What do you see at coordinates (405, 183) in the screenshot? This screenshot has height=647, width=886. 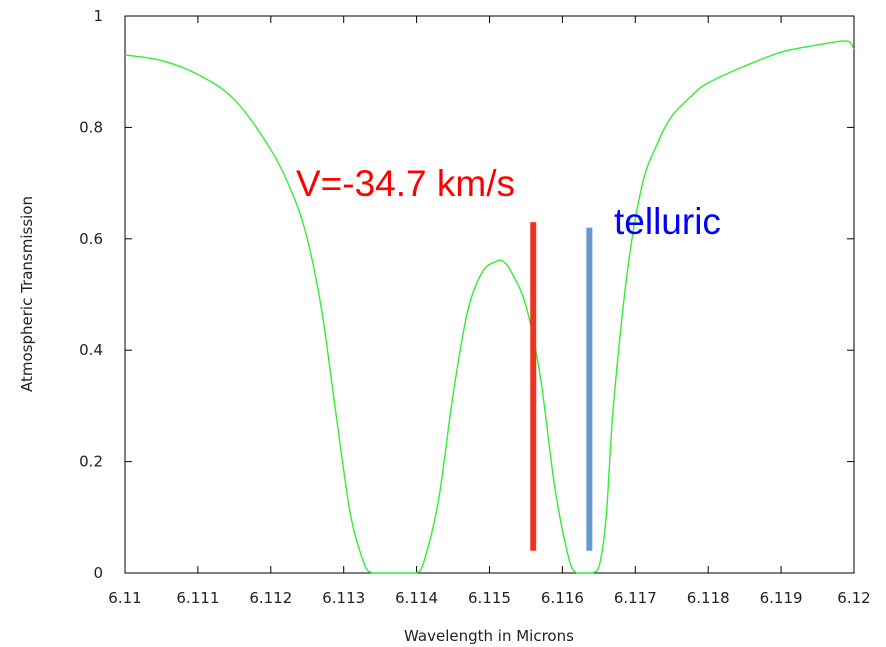 I see `velocity-annotation: V=-34.7 km/s` at bounding box center [405, 183].